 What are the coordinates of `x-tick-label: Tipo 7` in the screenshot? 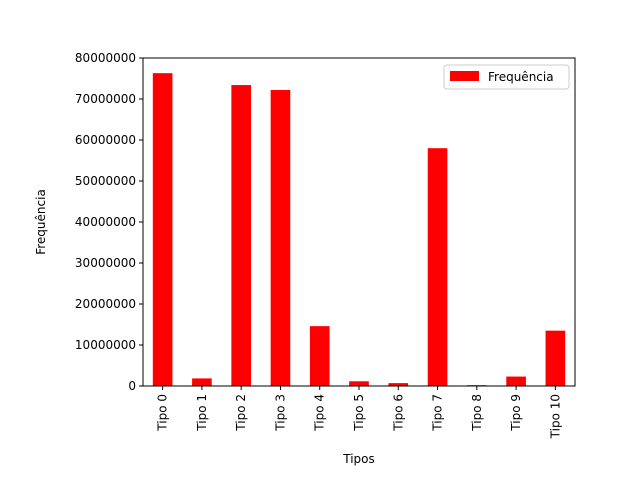 It's located at (438, 413).